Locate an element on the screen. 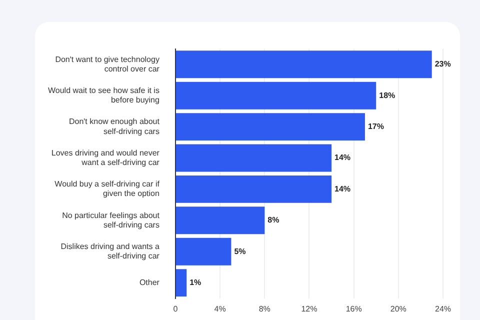 Image resolution: width=480 pixels, height=320 pixels. x-tick-label: 8% is located at coordinates (264, 309).